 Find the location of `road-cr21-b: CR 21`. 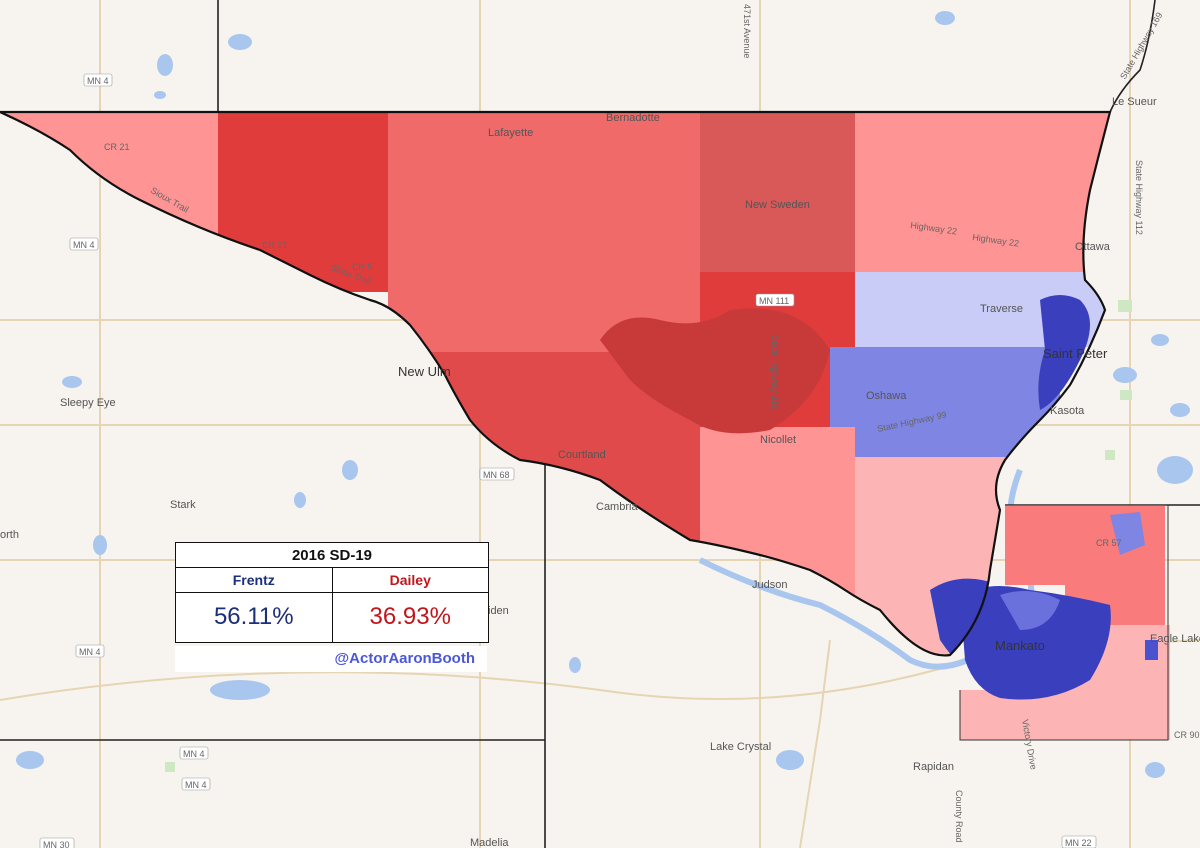

road-cr21-b: CR 21 is located at coordinates (275, 245).